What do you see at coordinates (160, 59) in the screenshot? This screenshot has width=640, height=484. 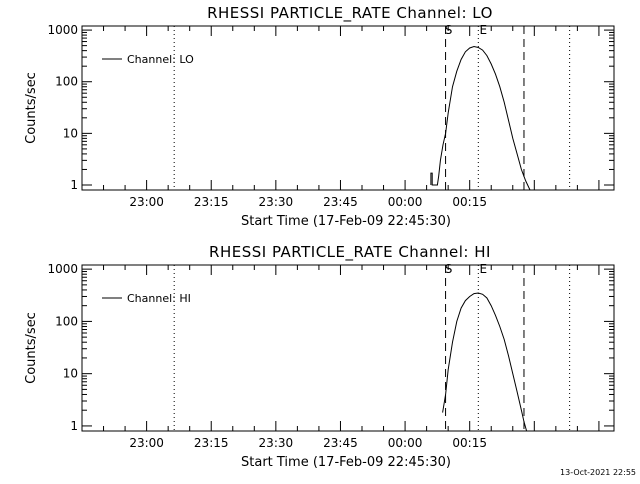 I see `legend-label: Channel: LO` at bounding box center [160, 59].